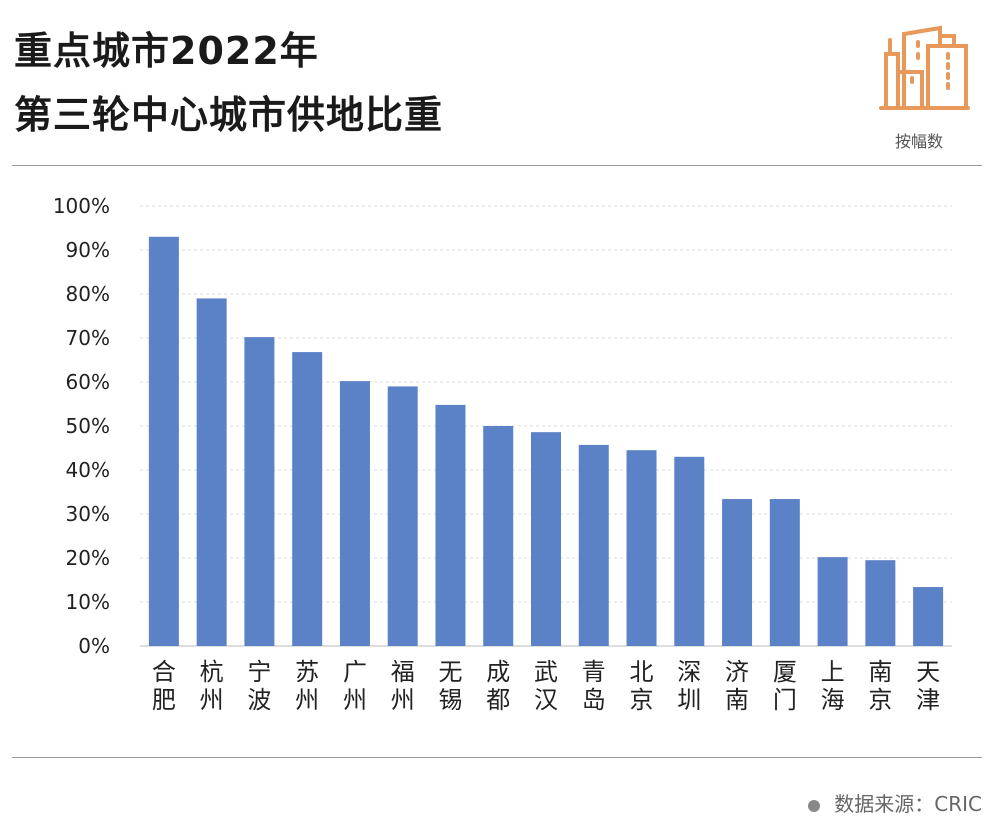 This screenshot has width=1000, height=835. Describe the element at coordinates (880, 603) in the screenshot. I see `bar-南京` at that location.